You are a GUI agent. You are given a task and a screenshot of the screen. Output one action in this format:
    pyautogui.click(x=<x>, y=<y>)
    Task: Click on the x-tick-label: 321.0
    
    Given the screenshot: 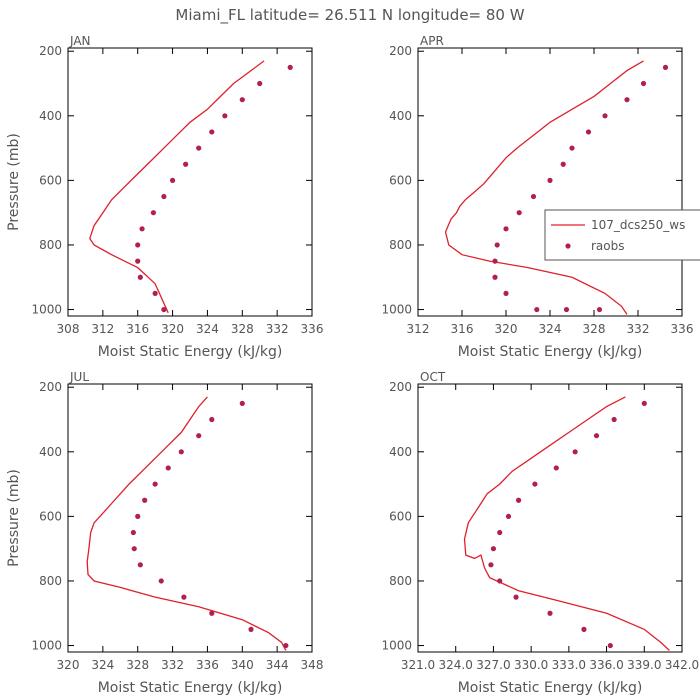 What is the action you would take?
    pyautogui.click(x=418, y=665)
    